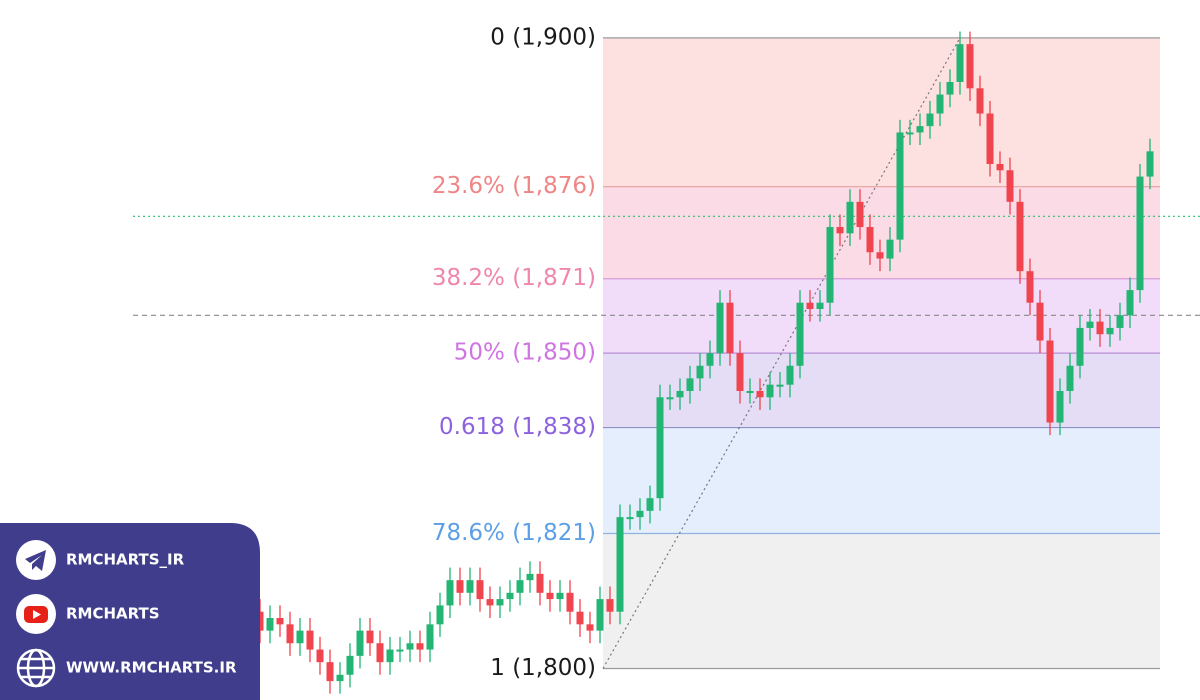 The image size is (1200, 700). I want to click on panel-bg, so click(130, 611).